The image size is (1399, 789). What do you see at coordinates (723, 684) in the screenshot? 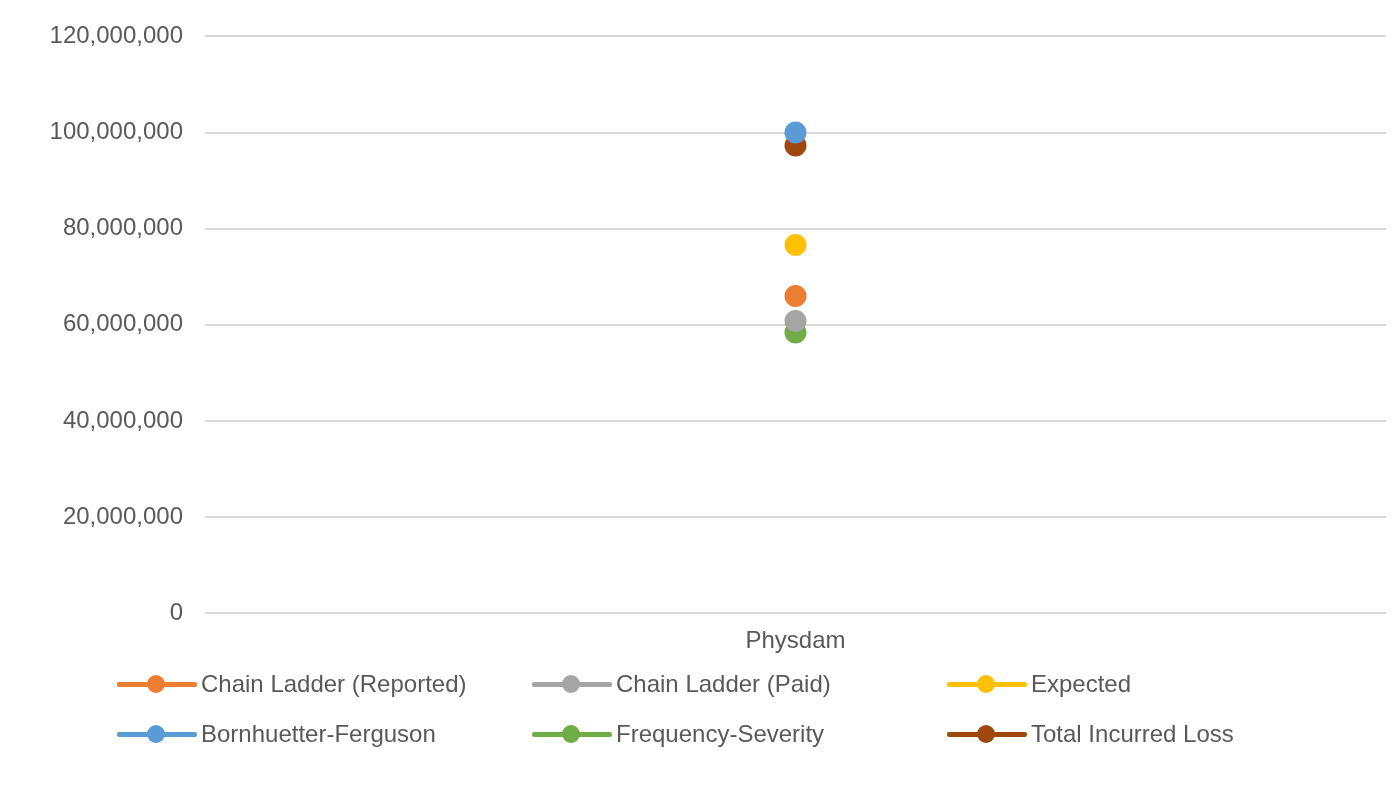
I see `legend-label: Chain Ladder (Paid)` at bounding box center [723, 684].